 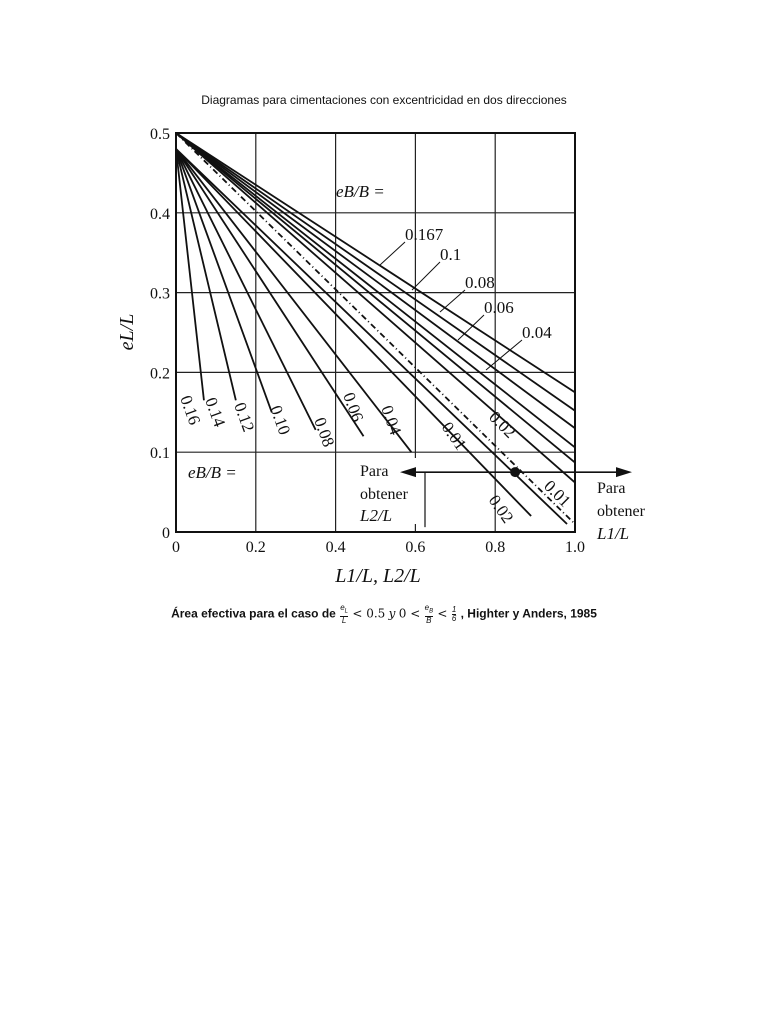 What do you see at coordinates (360, 191) in the screenshot?
I see `eb-b-label-top: eB/B =` at bounding box center [360, 191].